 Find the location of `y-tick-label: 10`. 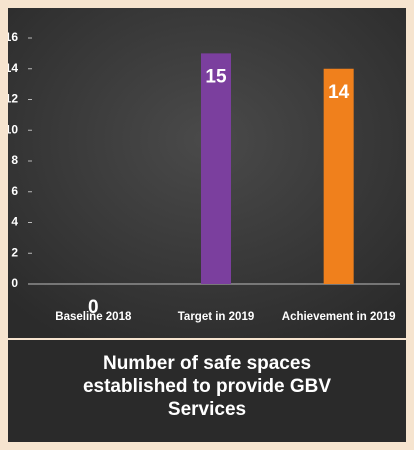

y-tick-label: 10 is located at coordinates (13, 129).